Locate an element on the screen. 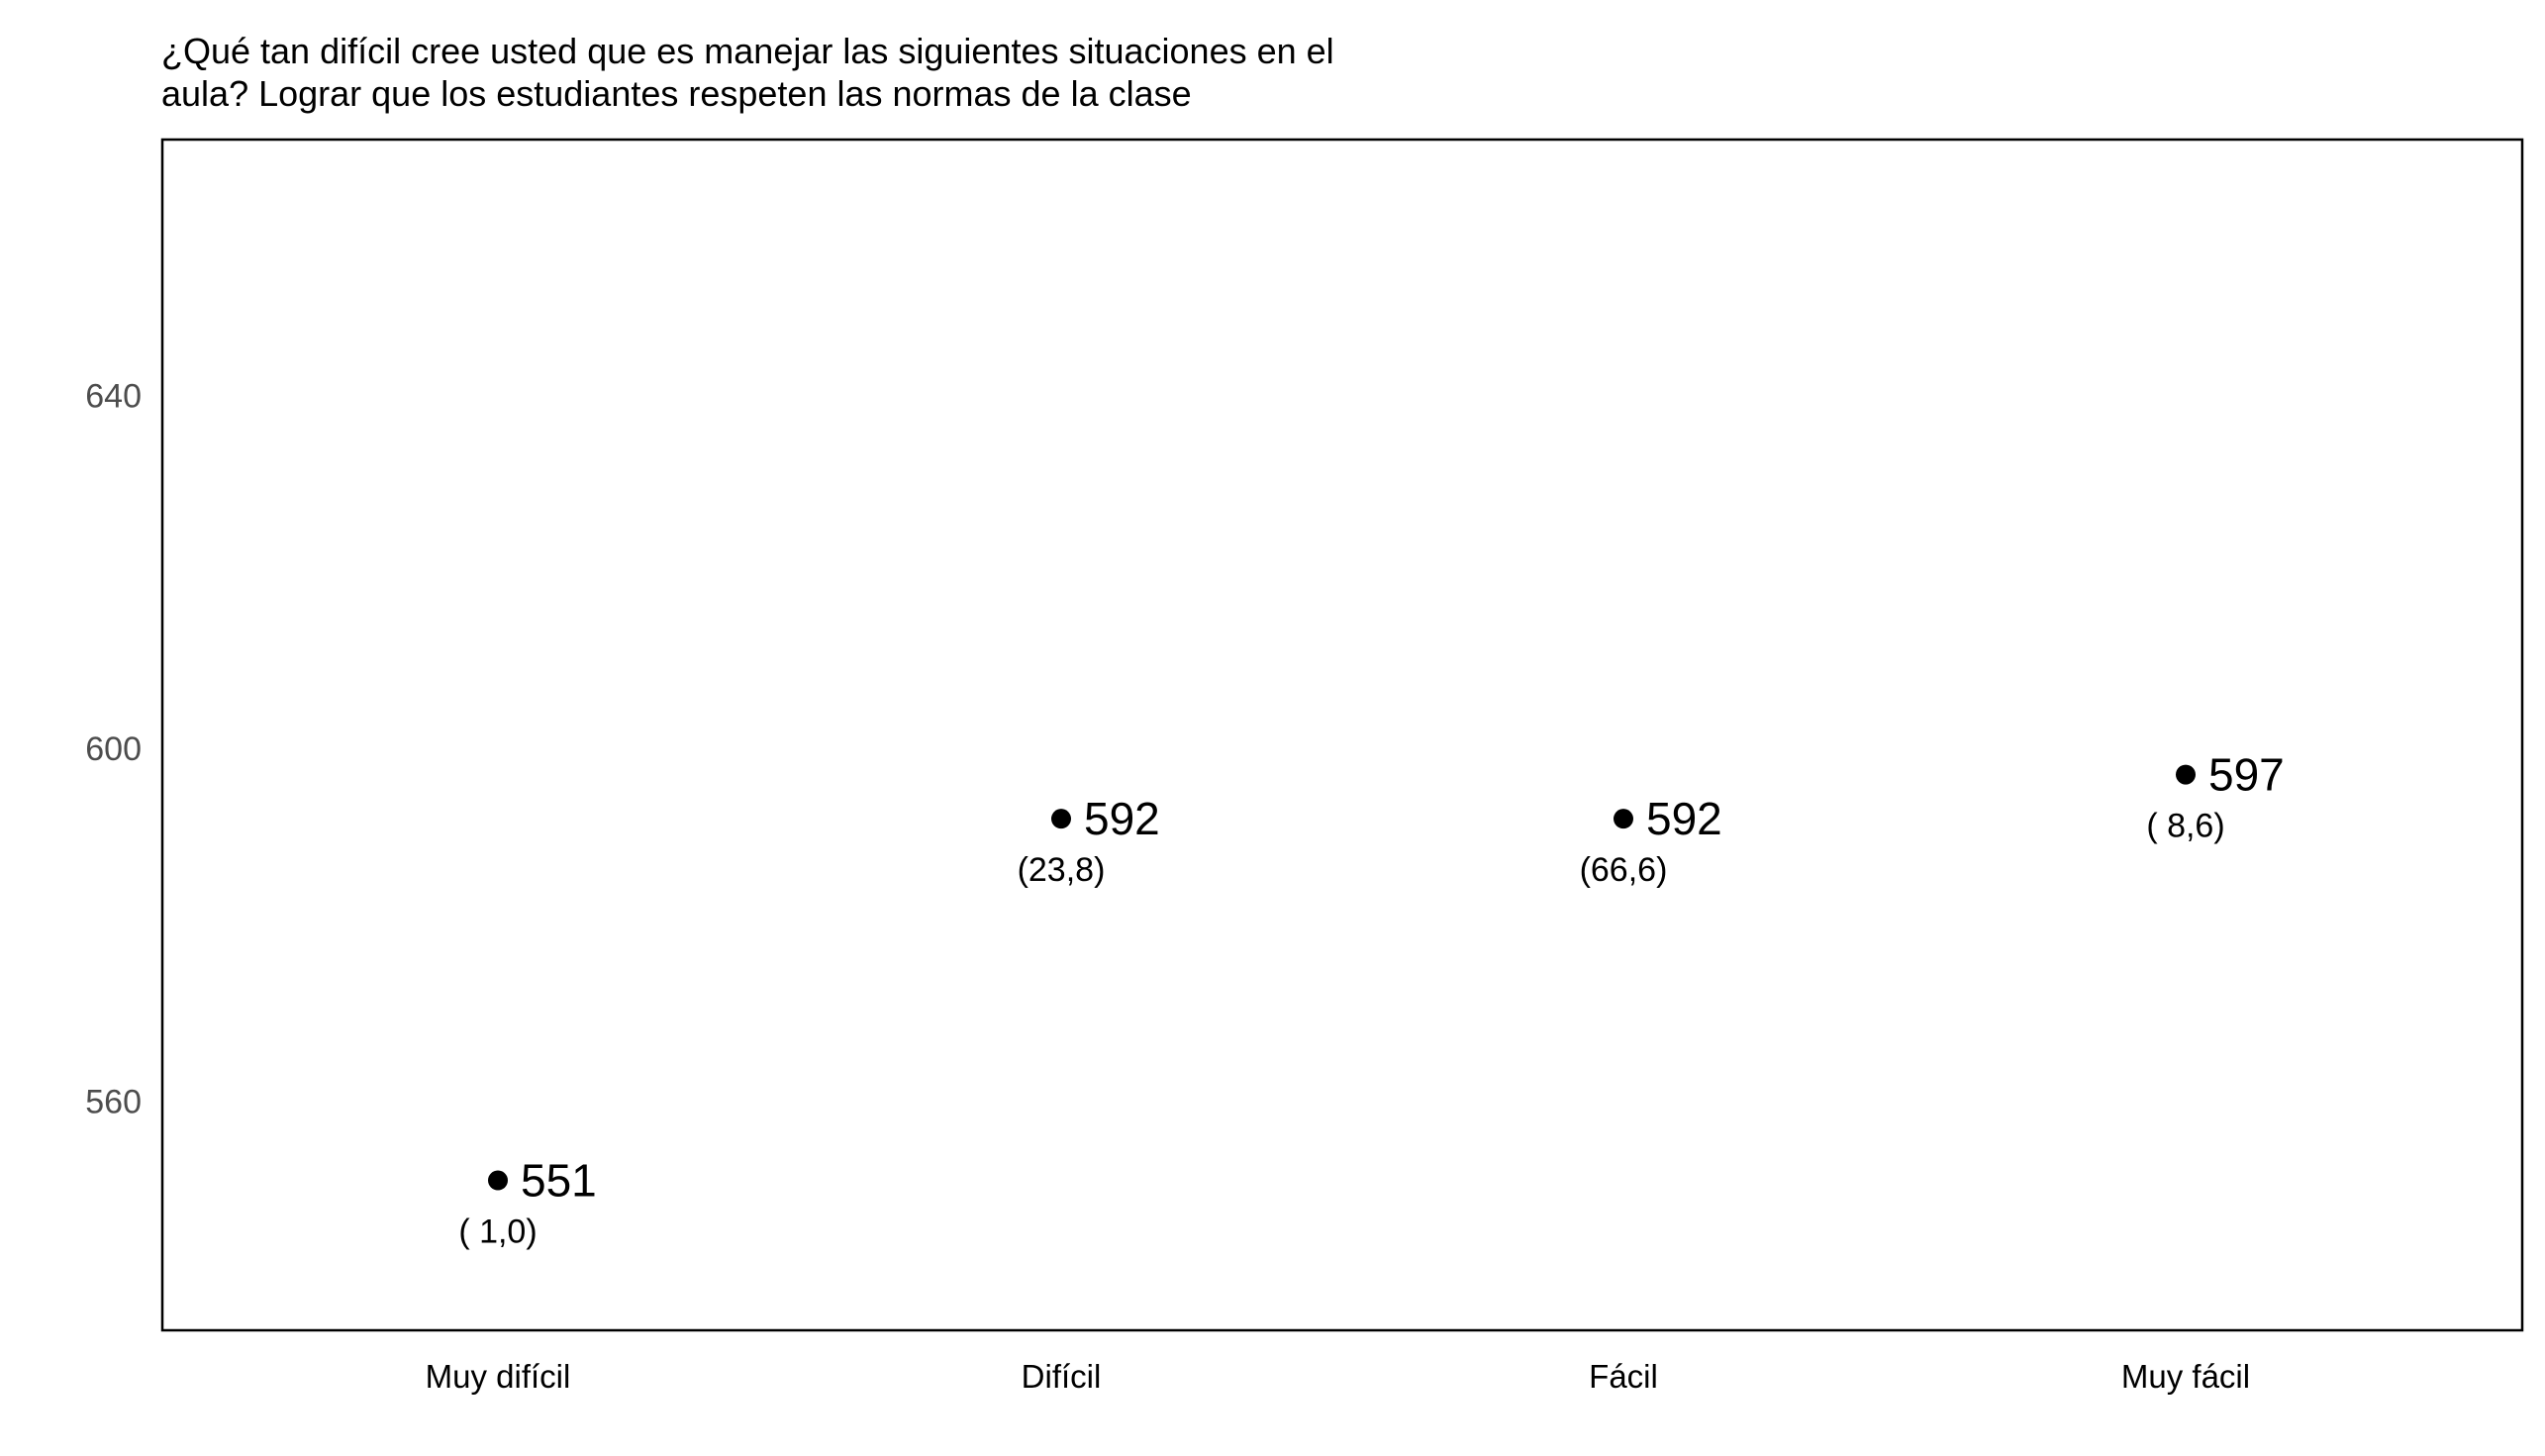  value-label: 597 is located at coordinates (2246, 775).